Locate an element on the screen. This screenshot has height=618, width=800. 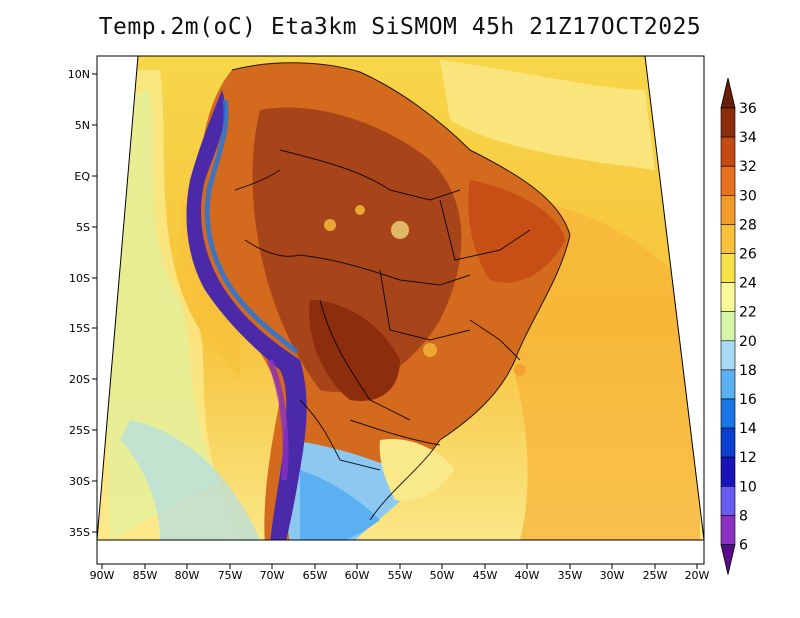
lon-tick: 25W is located at coordinates (655, 573).